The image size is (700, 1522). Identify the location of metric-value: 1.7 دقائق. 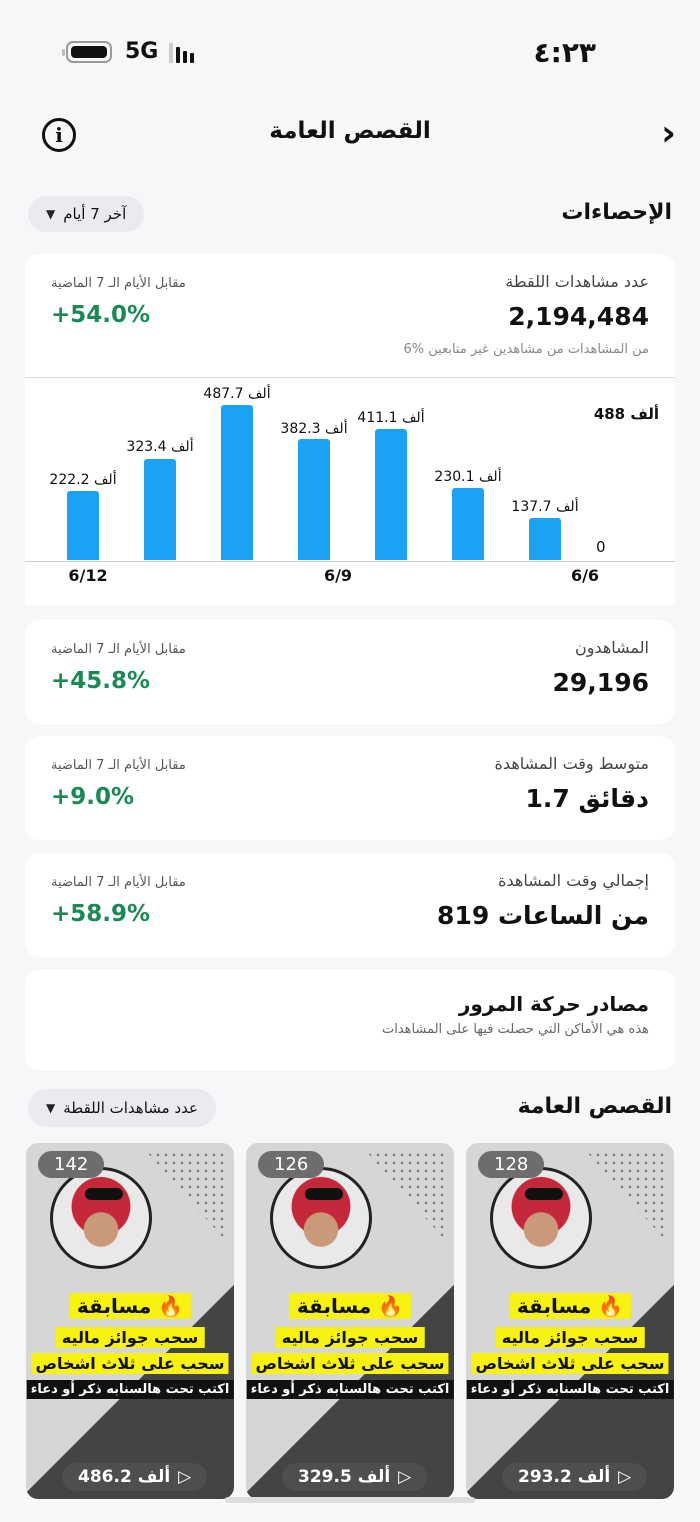
(587, 798).